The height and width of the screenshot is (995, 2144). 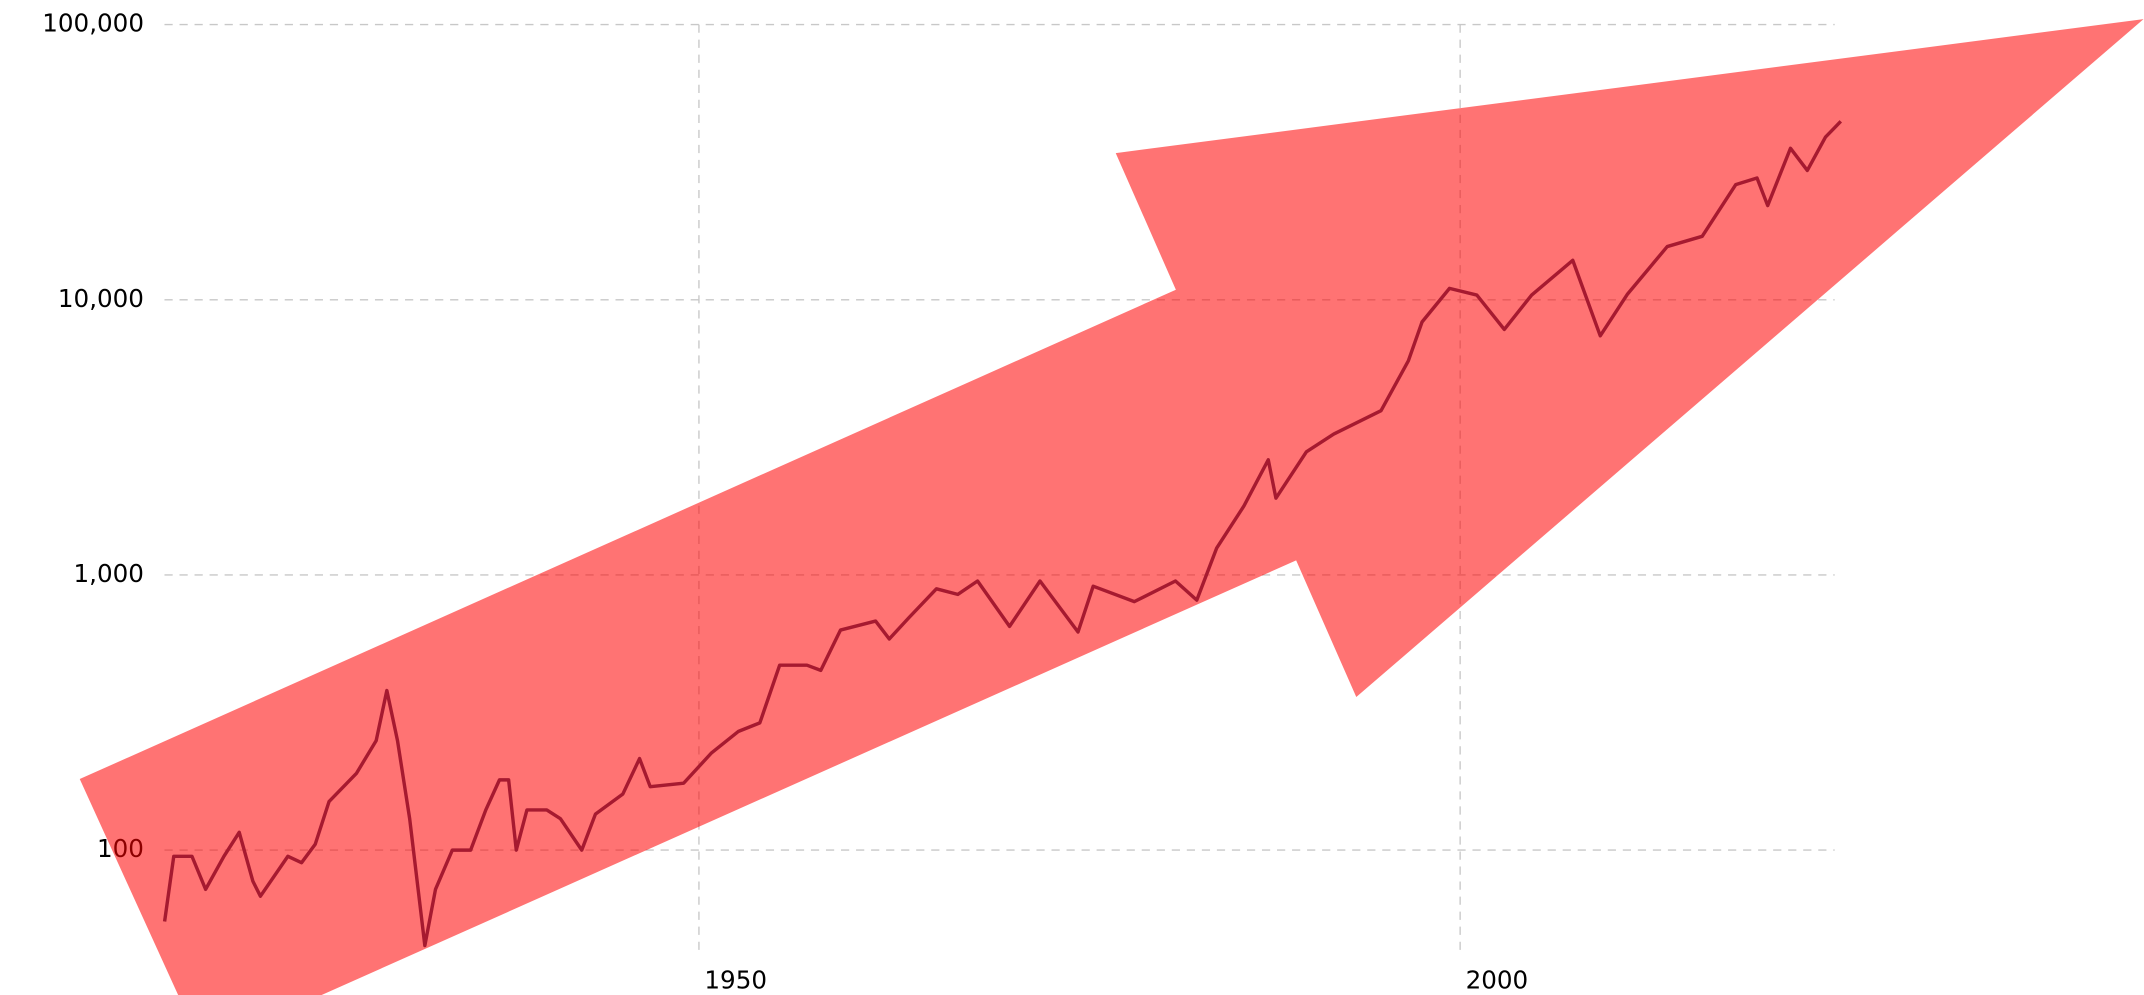 I want to click on y-tick-label: 100,000, so click(x=93, y=23).